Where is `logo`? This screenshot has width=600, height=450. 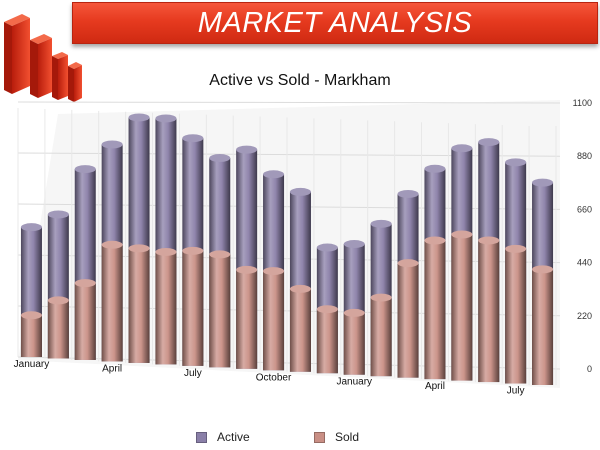
logo is located at coordinates (47, 57).